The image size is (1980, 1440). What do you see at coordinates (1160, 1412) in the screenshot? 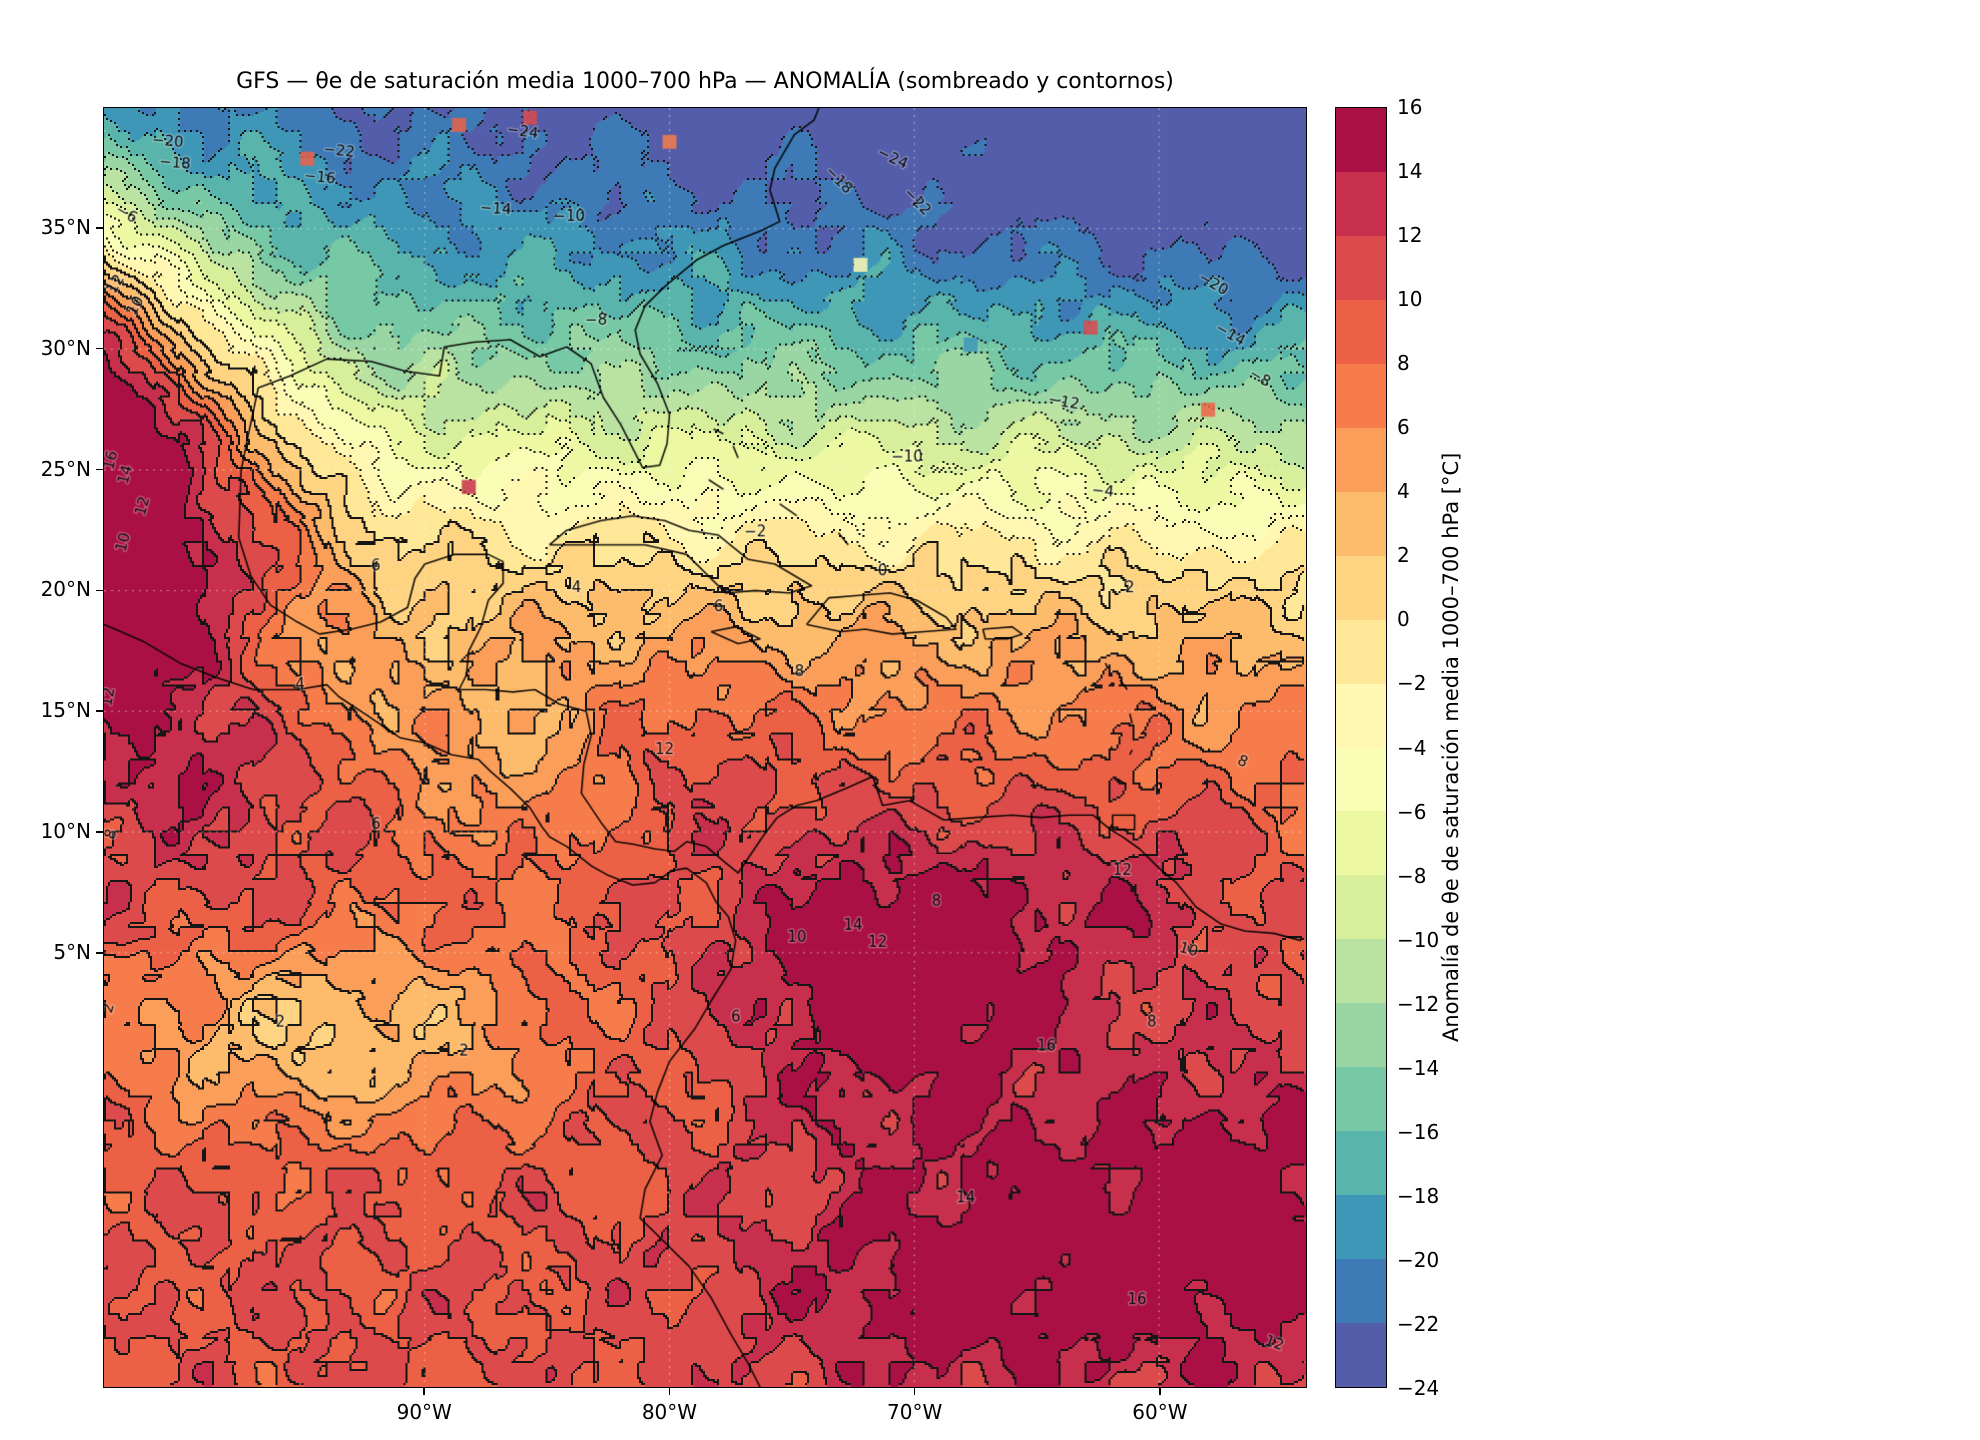
I see `x-tick-label: 60°W` at bounding box center [1160, 1412].